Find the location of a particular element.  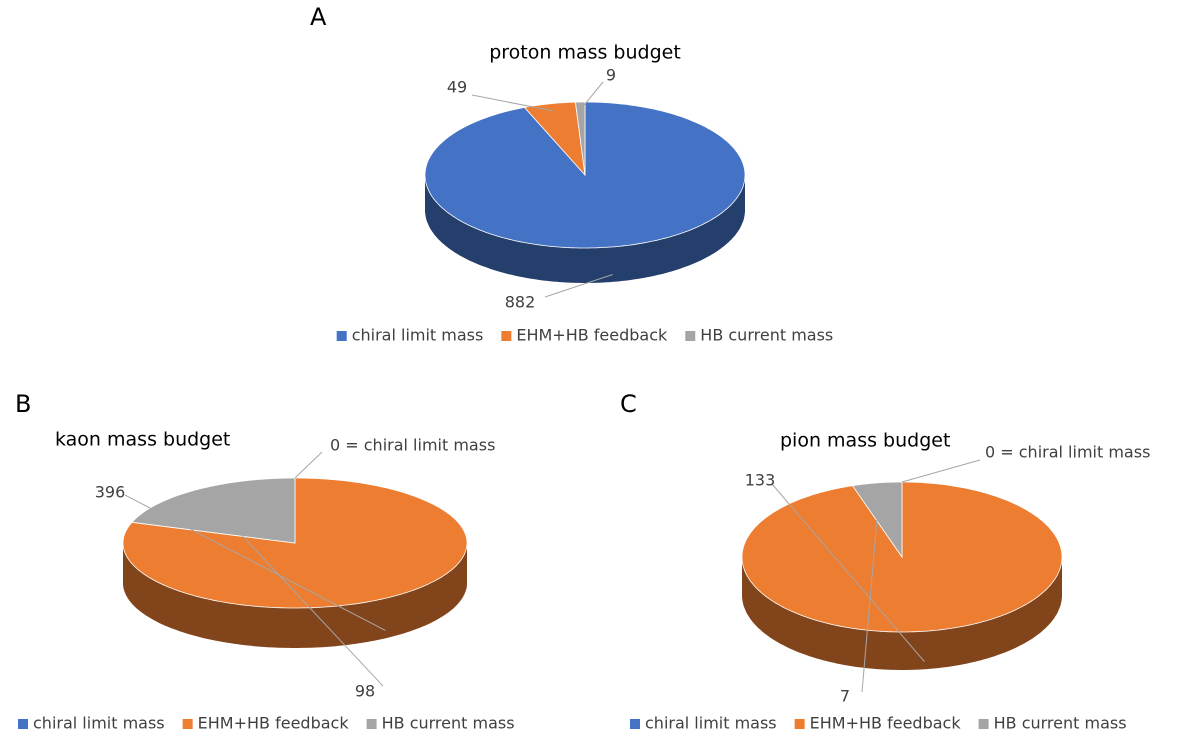

chart-title: pion mass budget is located at coordinates (865, 441).